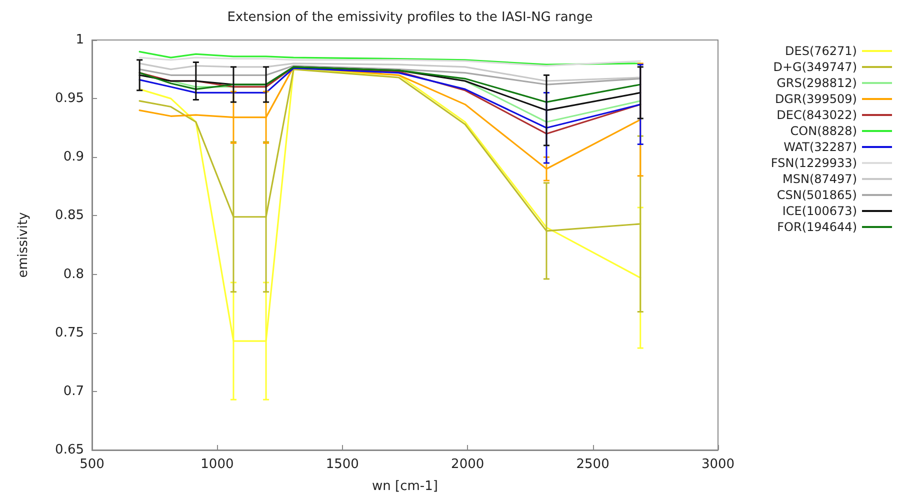  Describe the element at coordinates (410, 17) in the screenshot. I see `chart-title: Extension of the emissivity profiles to the IASI-NG range` at that location.